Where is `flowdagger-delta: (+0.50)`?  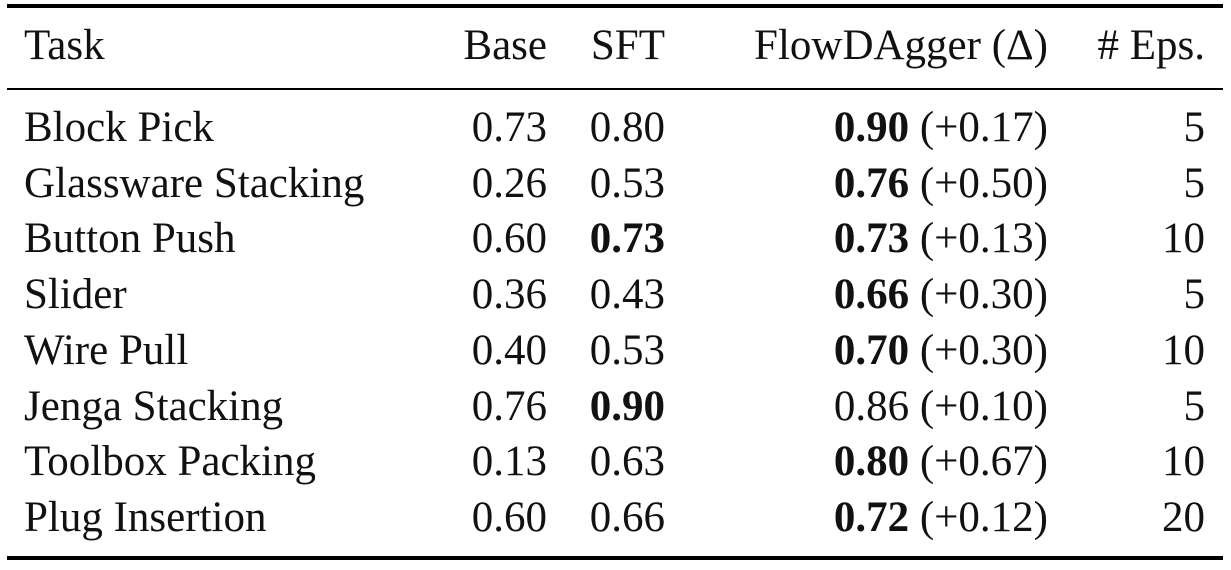
flowdagger-delta: (+0.50) is located at coordinates (983, 183).